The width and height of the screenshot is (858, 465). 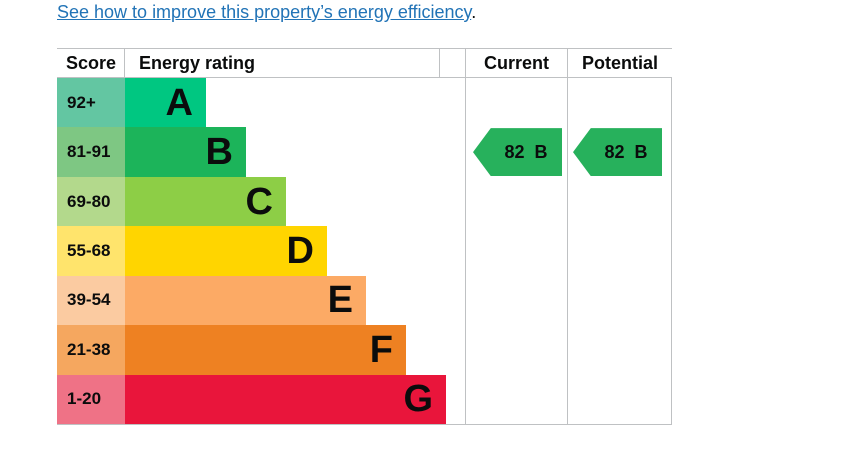 I want to click on potential-rating-arrow: 82 B, so click(x=617, y=152).